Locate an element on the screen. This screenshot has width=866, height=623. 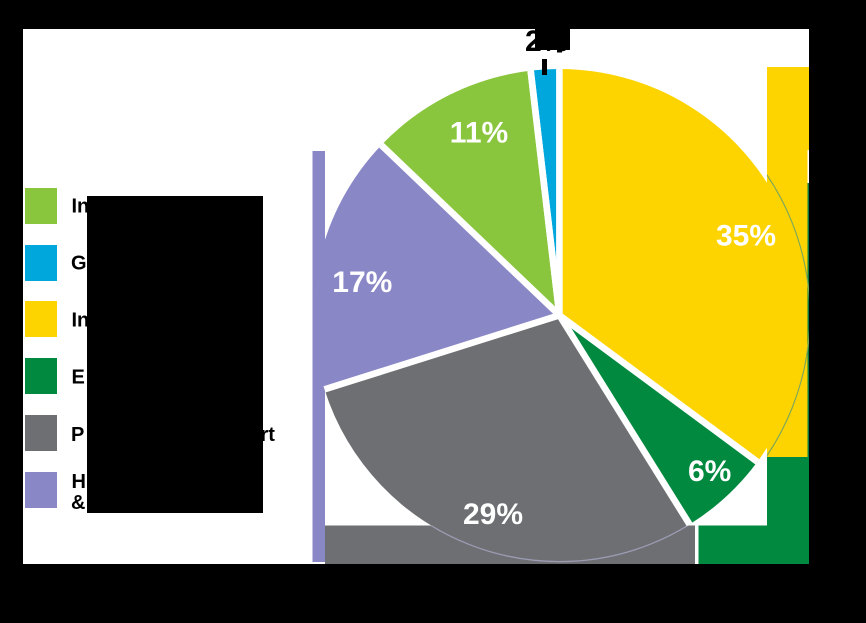
svg-text: rt is located at coordinates (268, 435).